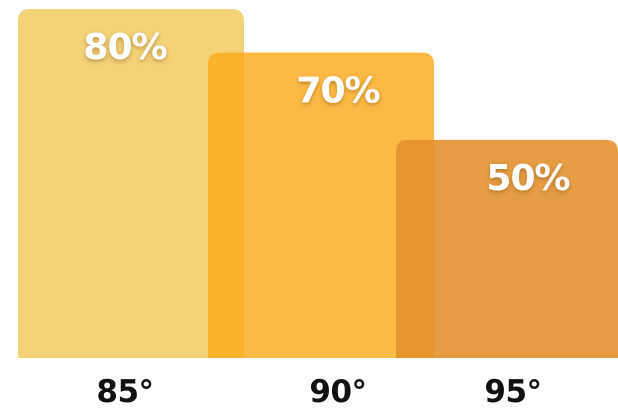  What do you see at coordinates (512, 392) in the screenshot?
I see `category-label-3: 95°` at bounding box center [512, 392].